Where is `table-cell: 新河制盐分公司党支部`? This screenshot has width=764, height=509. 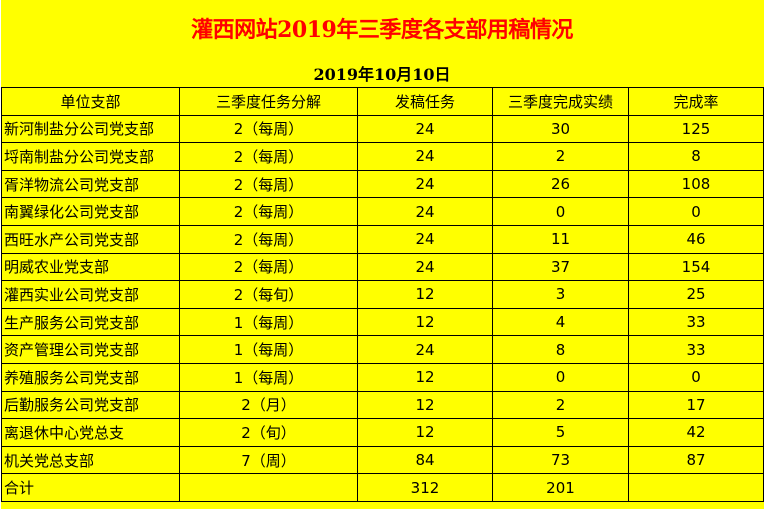 table-cell: 新河制盐分公司党支部 is located at coordinates (90, 129).